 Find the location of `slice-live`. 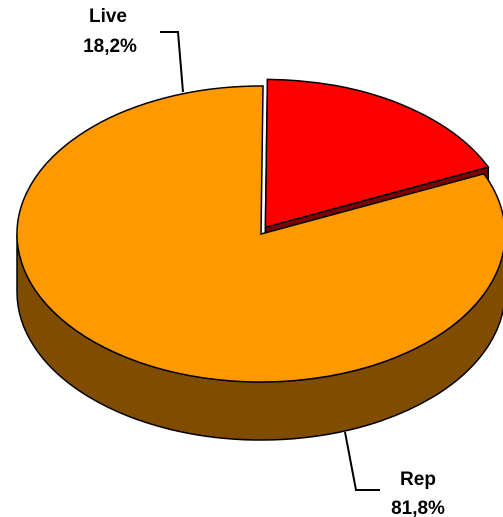

slice-live is located at coordinates (377, 153).